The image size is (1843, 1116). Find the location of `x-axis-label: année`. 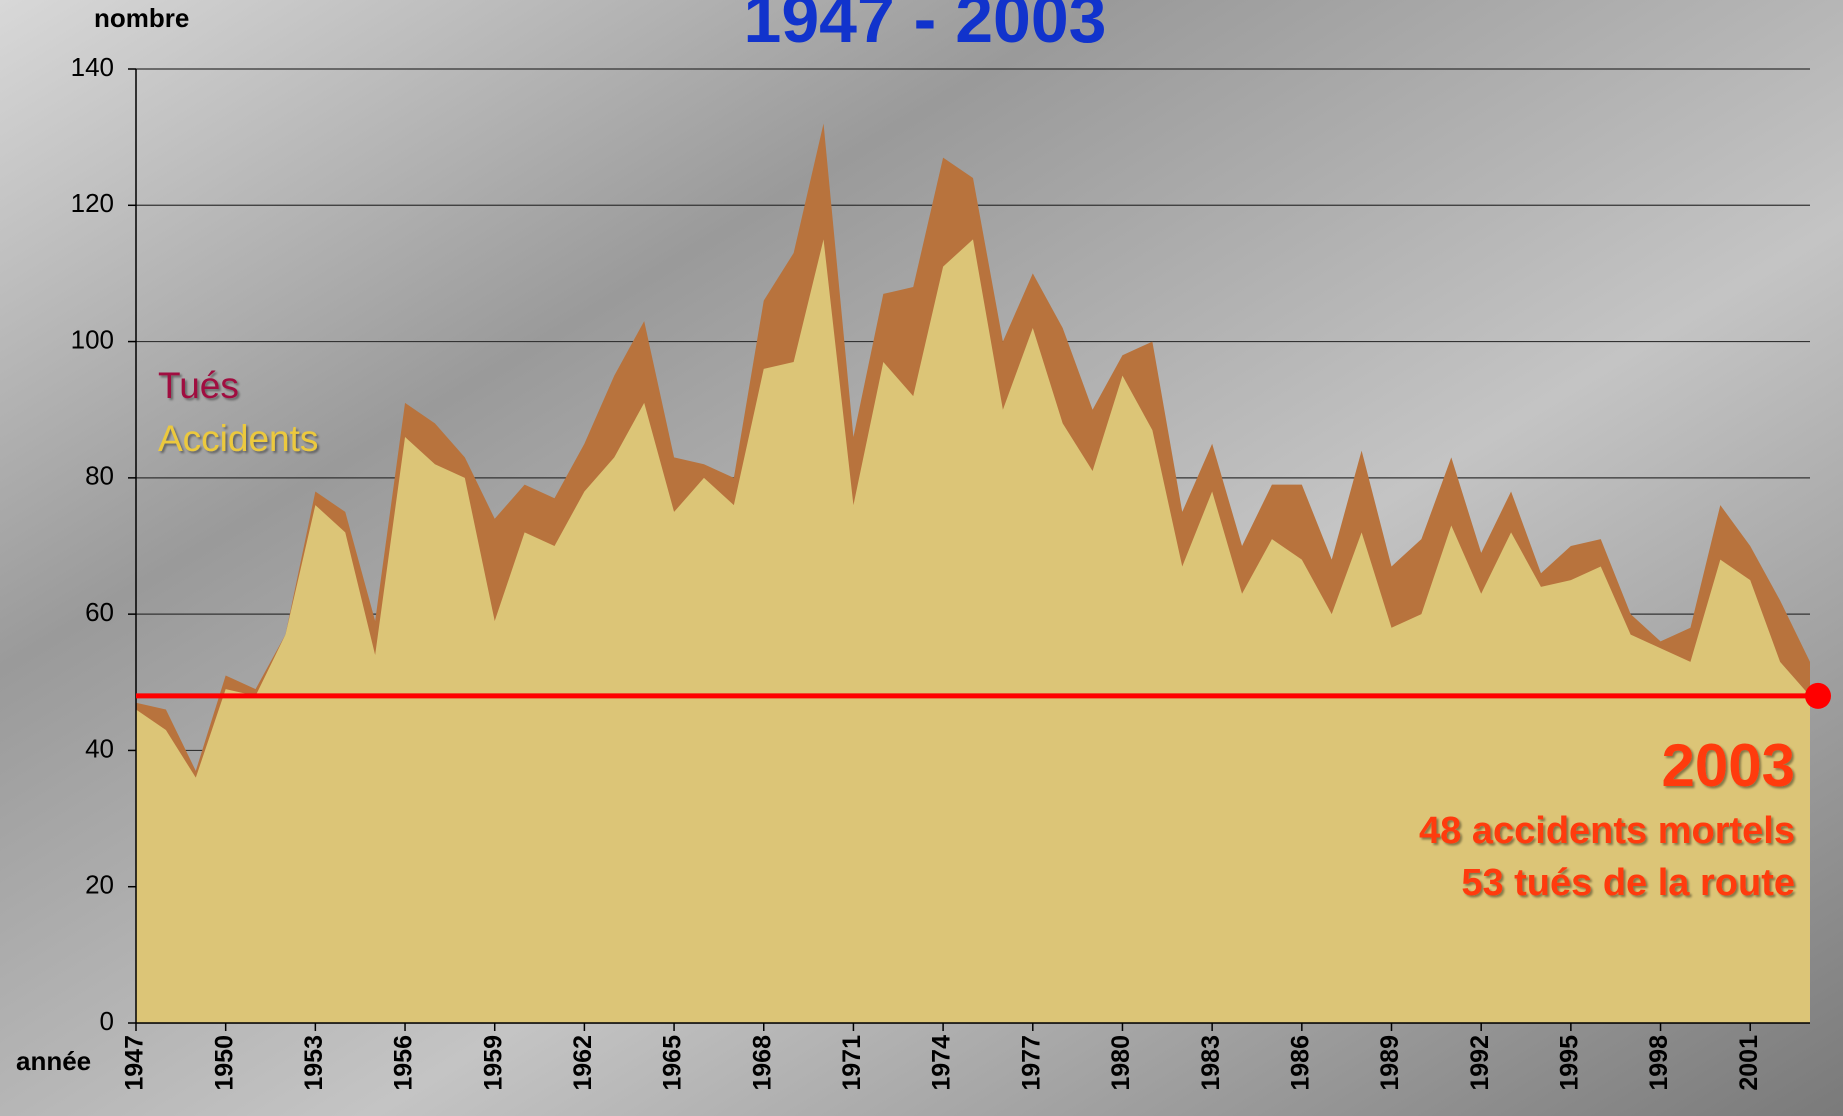

x-axis-label: année is located at coordinates (53, 1061).